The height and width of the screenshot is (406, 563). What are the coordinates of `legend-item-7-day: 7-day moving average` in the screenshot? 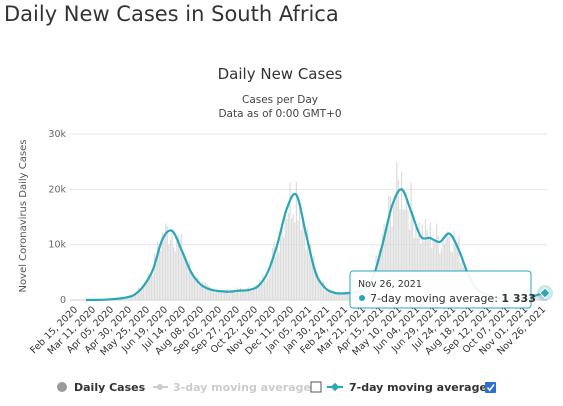 It's located at (407, 387).